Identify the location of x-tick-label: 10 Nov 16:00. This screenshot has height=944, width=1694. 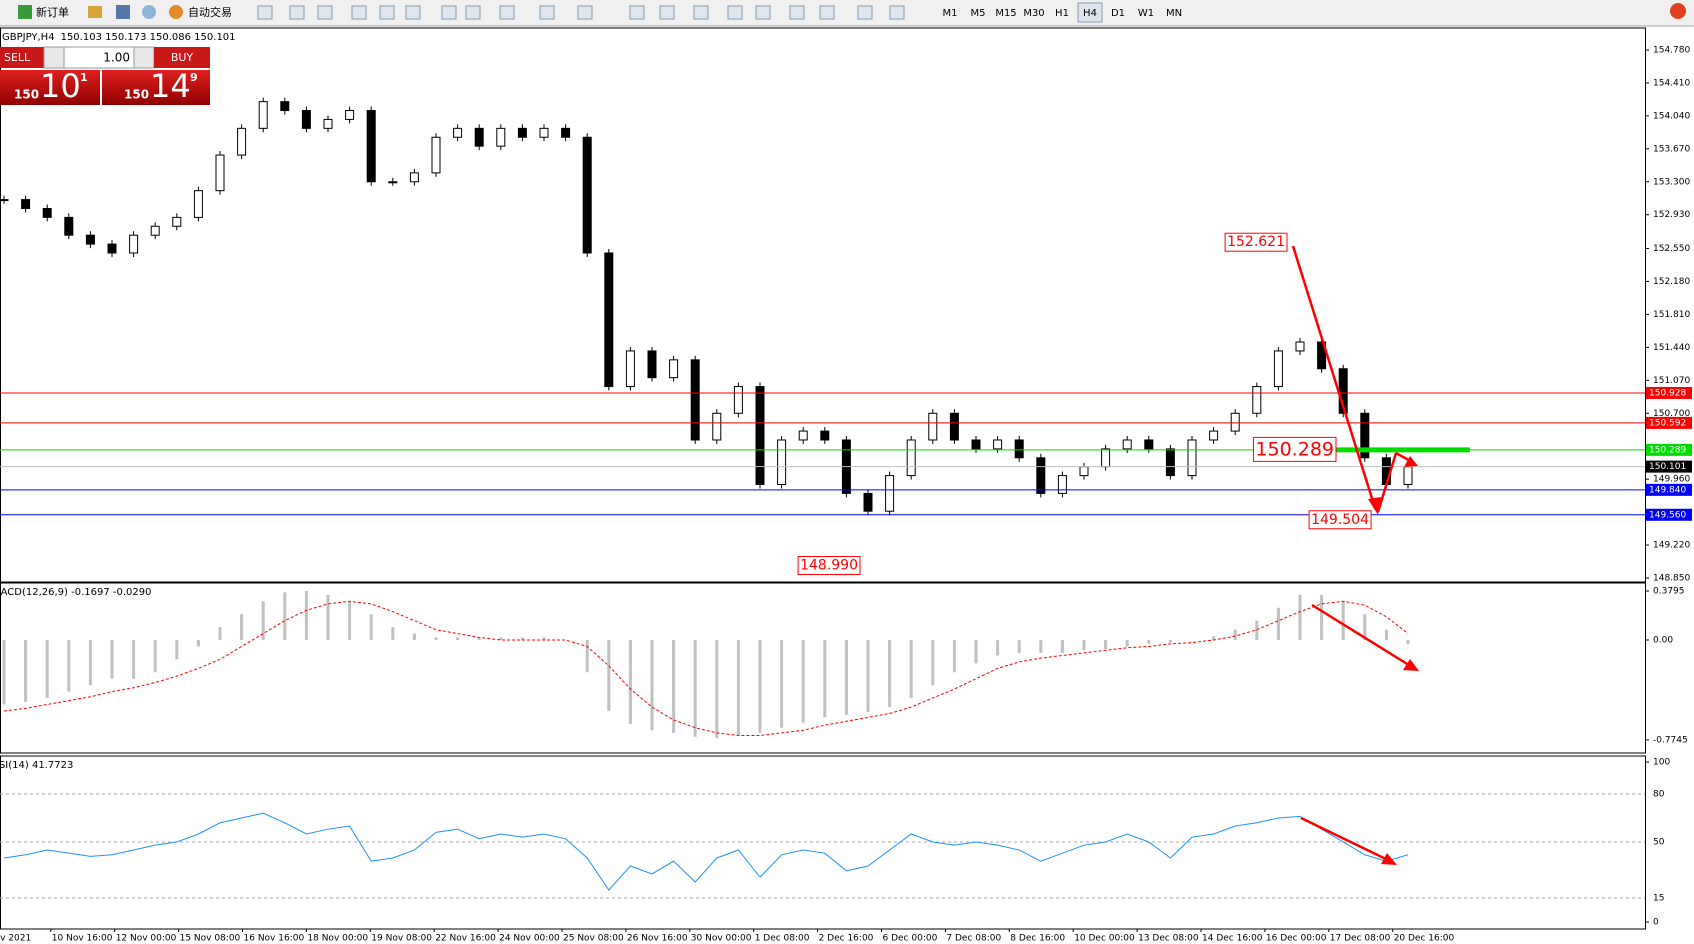
(82, 939).